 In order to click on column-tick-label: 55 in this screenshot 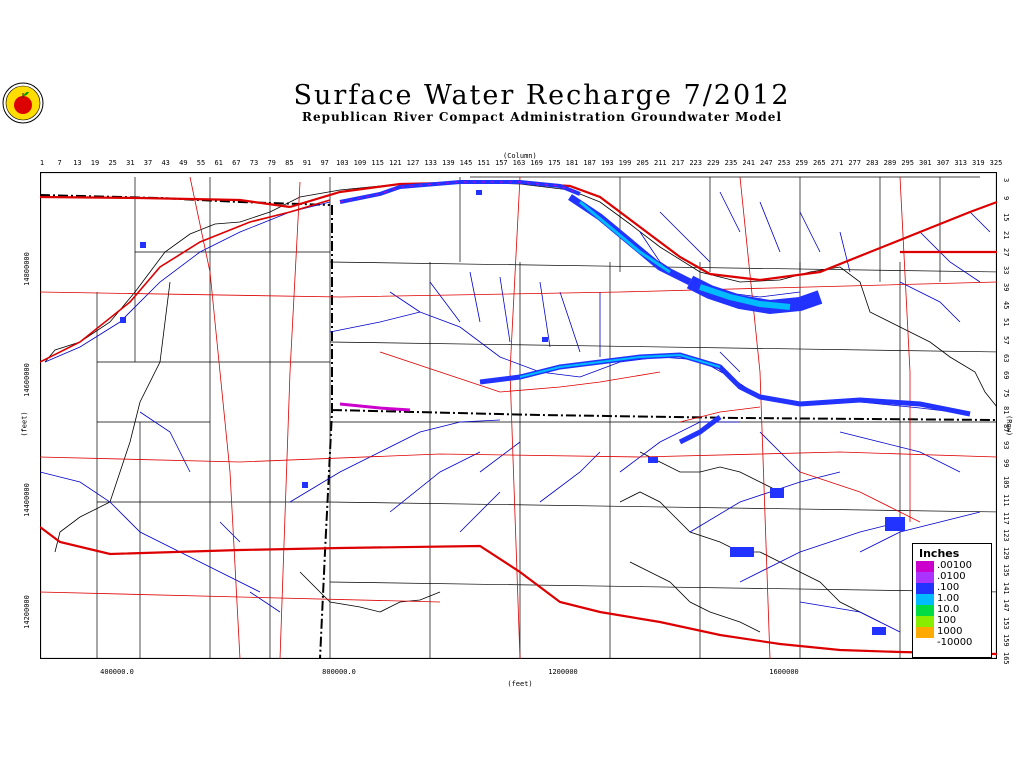, I will do `click(201, 163)`.